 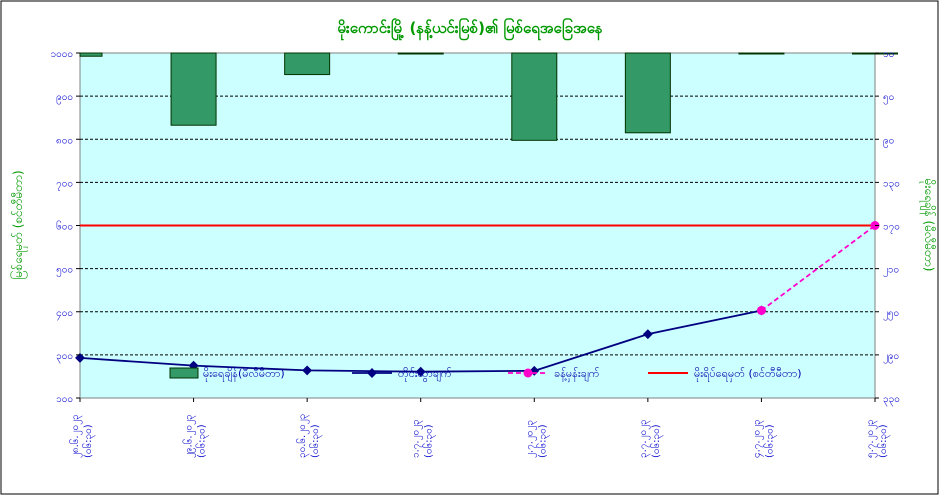 What do you see at coordinates (64, 357) in the screenshot?
I see `left-tick-label: ၃၀၀` at bounding box center [64, 357].